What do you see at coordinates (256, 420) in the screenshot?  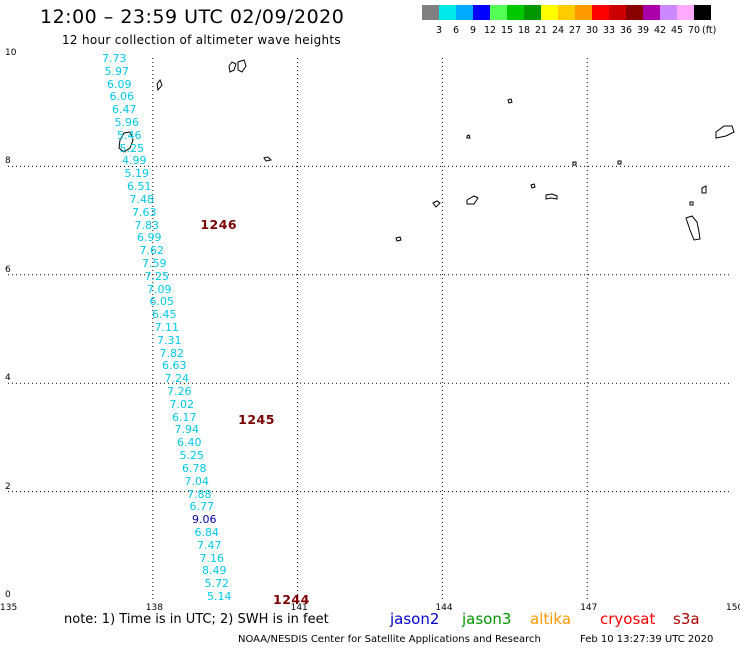 I see `track-time-label: 1245` at bounding box center [256, 420].